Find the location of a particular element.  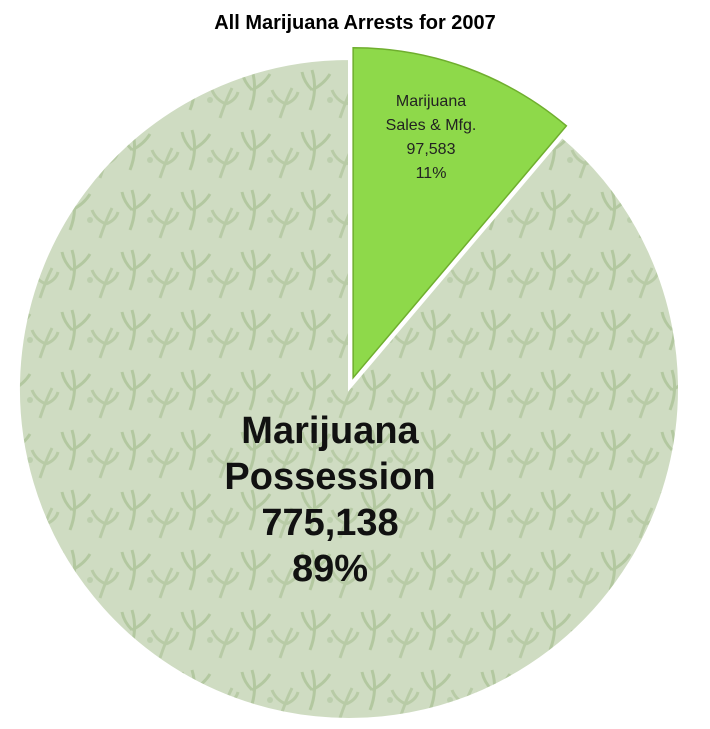

chart-title: All Marijuana Arrests for 2007 is located at coordinates (355, 23).